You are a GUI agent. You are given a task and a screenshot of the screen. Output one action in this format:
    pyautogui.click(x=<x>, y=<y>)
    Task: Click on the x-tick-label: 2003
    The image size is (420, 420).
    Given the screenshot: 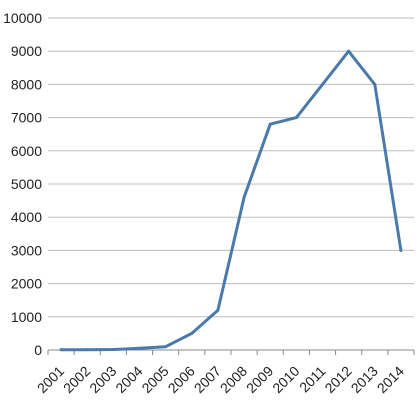 What is the action you would take?
    pyautogui.click(x=102, y=379)
    